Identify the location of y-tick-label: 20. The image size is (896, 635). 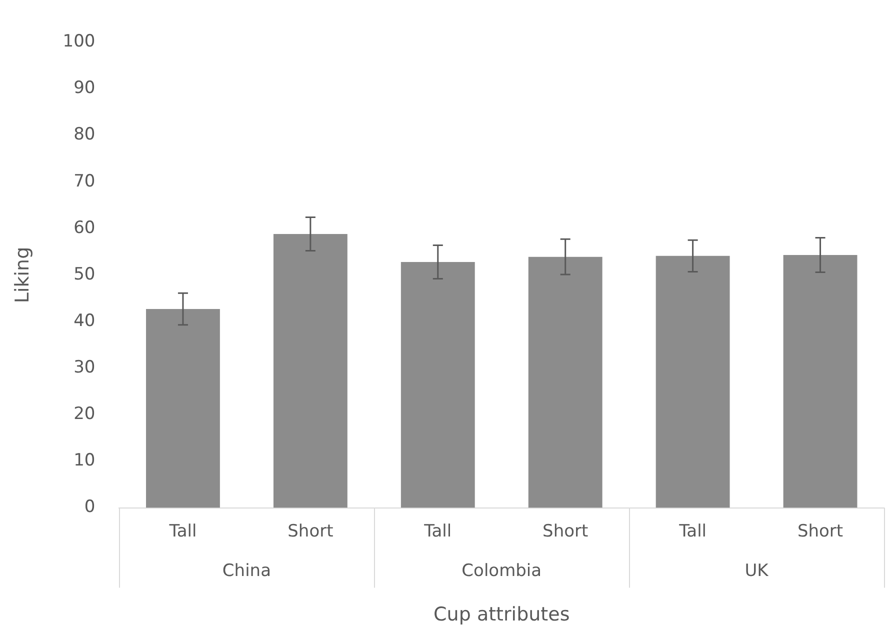
(85, 414).